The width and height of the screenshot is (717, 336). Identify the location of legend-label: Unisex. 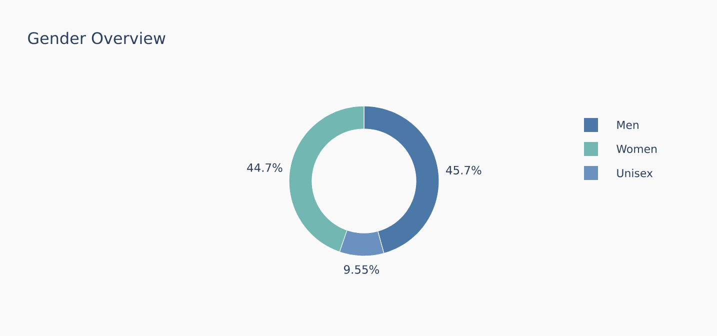
(635, 173).